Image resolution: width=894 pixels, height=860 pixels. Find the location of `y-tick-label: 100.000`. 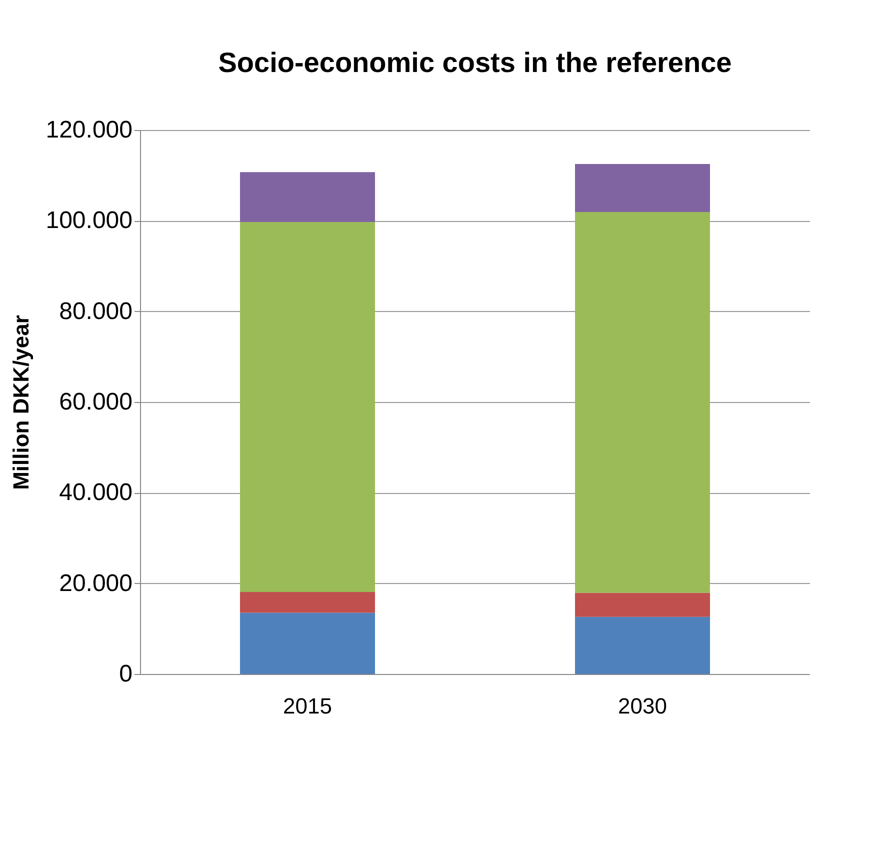

y-tick-label: 100.000 is located at coordinates (89, 220).